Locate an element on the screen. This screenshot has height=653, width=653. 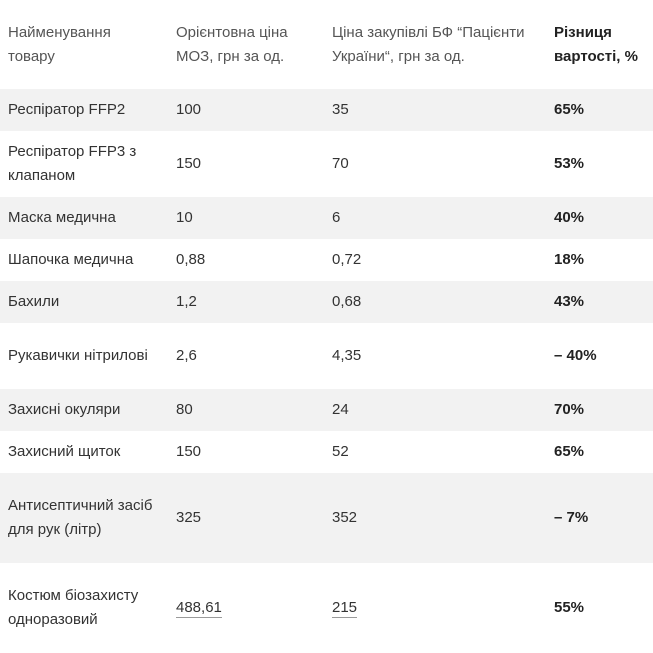
product-name: Шапочка медична is located at coordinates (84, 260).